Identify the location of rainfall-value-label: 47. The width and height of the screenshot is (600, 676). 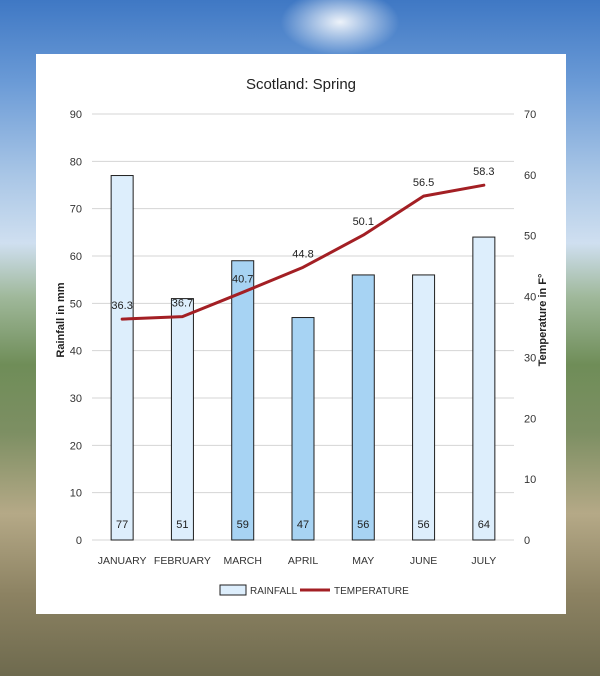
(303, 525).